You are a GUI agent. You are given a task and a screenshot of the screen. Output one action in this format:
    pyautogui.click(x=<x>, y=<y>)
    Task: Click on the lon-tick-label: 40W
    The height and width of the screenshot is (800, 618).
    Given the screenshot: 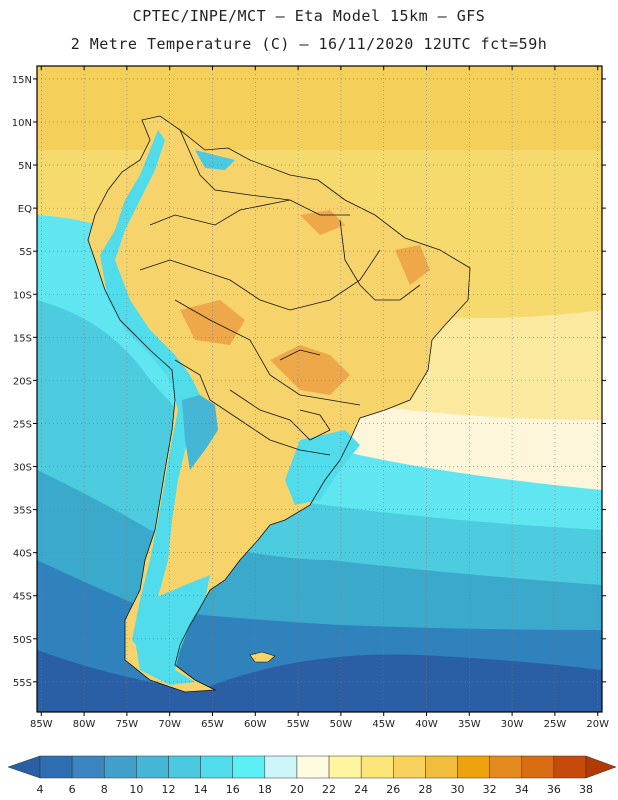 What is the action you would take?
    pyautogui.click(x=426, y=724)
    